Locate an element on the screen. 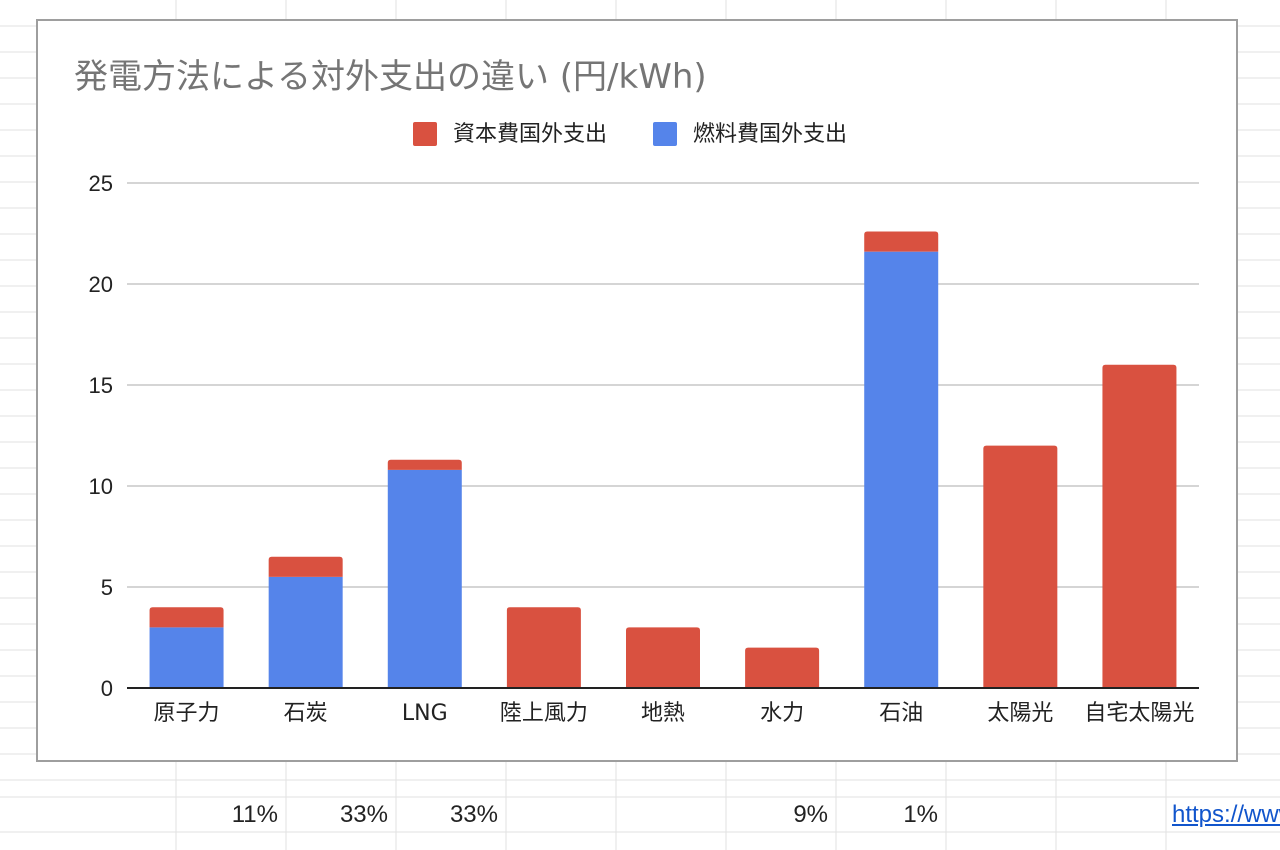 The width and height of the screenshot is (1280, 850). y-tick-label: 15 is located at coordinates (101, 385).